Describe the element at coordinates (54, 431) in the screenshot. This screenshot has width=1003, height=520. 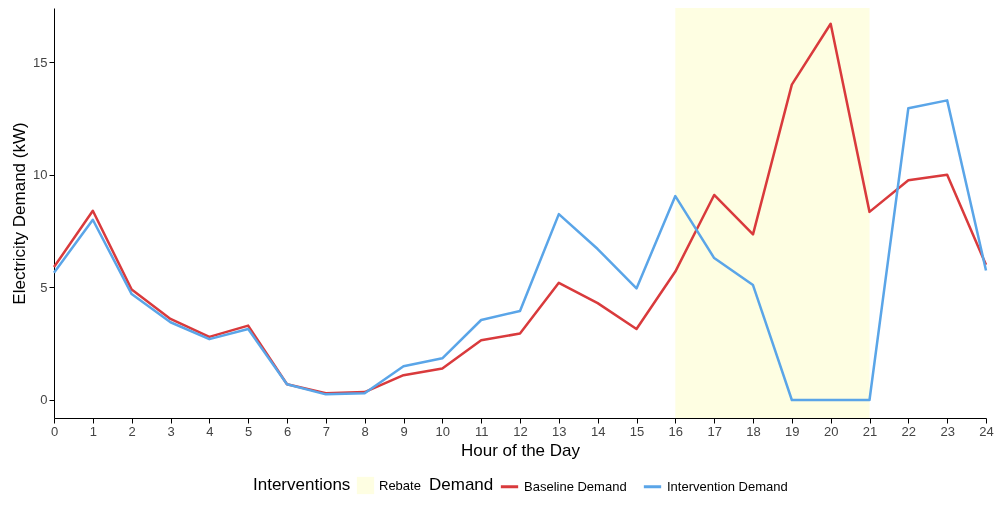
I see `x-tick-label: 0` at that location.